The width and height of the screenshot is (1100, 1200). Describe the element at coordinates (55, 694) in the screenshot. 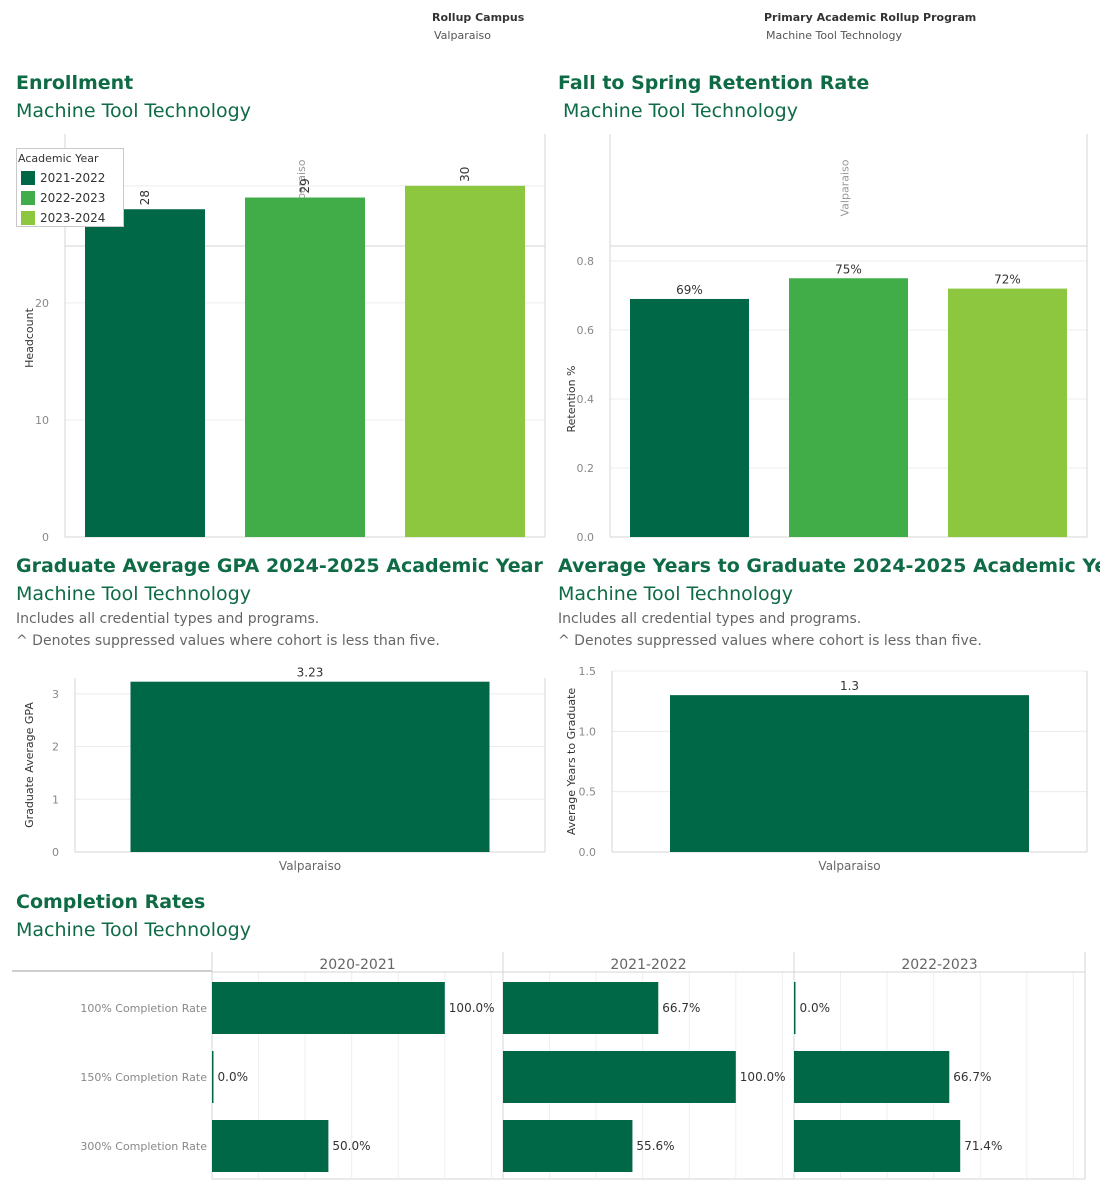

I see `y-tick-label: 3` at that location.